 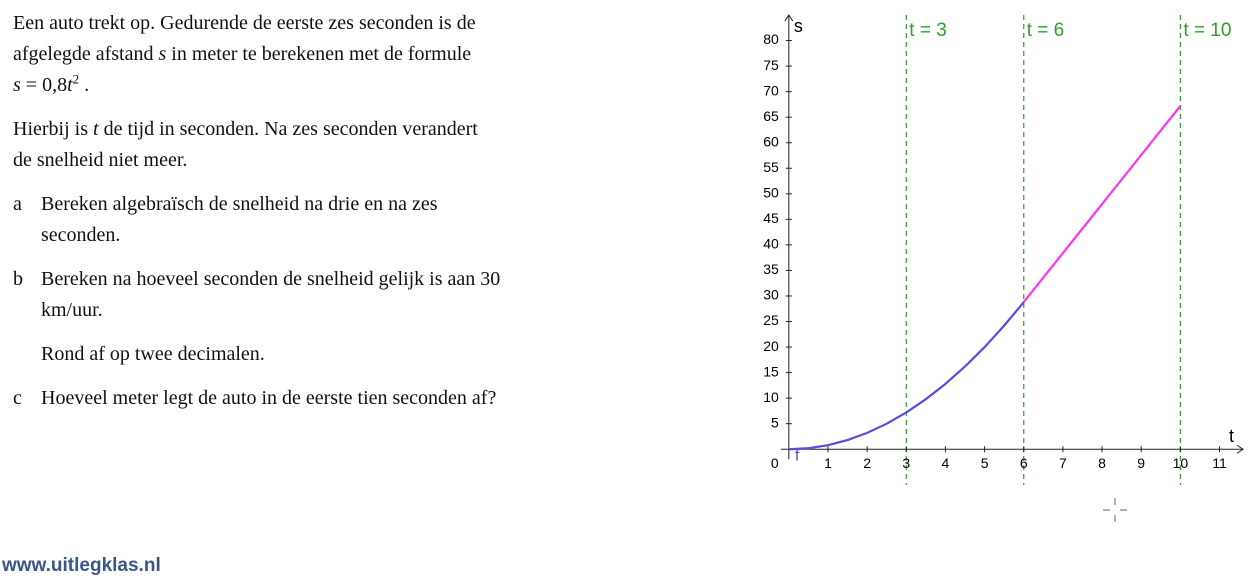 What do you see at coordinates (17, 398) in the screenshot?
I see `question-label: c` at bounding box center [17, 398].